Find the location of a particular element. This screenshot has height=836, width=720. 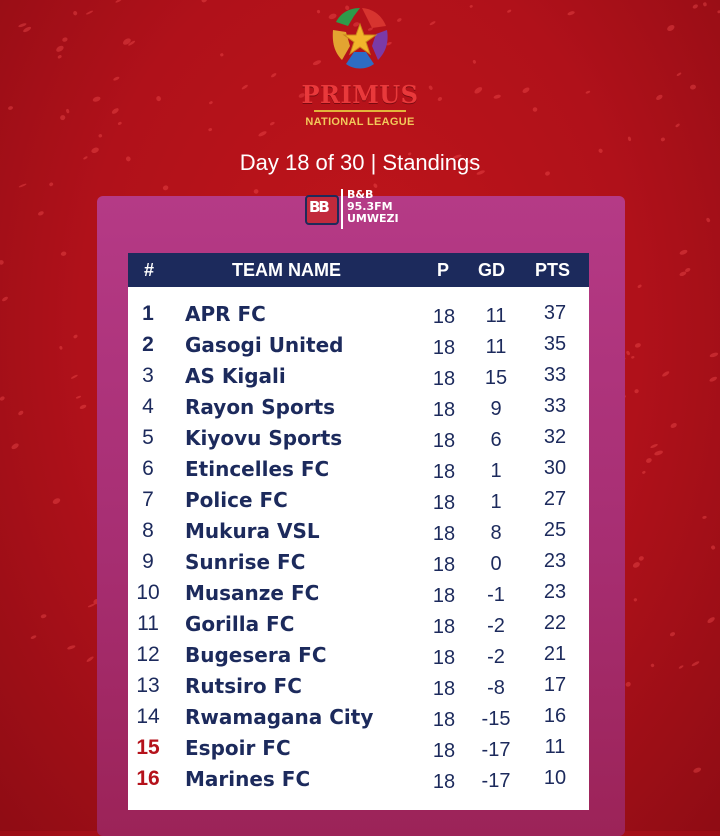

points-cell: 27 is located at coordinates (555, 499).